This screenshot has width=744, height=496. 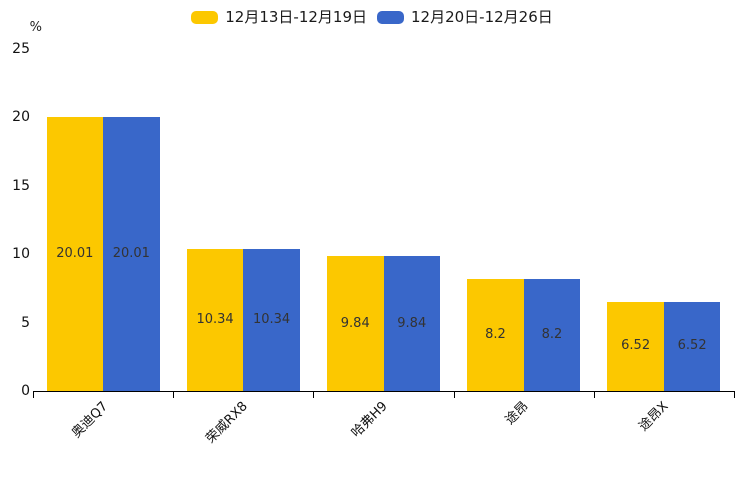 I want to click on x-axis-category-label: 哈弗H9, so click(x=370, y=420).